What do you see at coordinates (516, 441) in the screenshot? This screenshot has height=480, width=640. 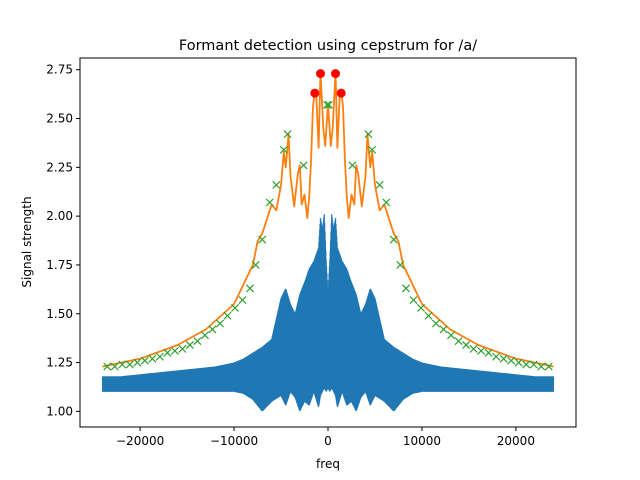 I see `x-tick-label: 20000` at bounding box center [516, 441].